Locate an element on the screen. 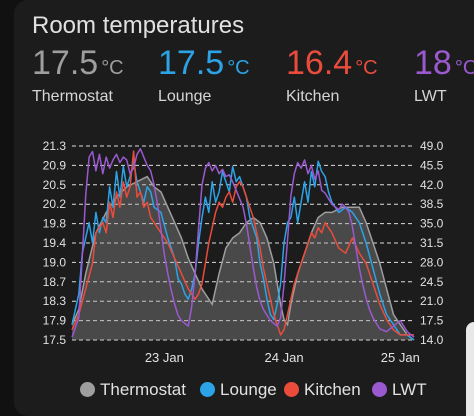 The height and width of the screenshot is (416, 474). readout-thermostat: 17.5 °C Thermostat is located at coordinates (78, 74).